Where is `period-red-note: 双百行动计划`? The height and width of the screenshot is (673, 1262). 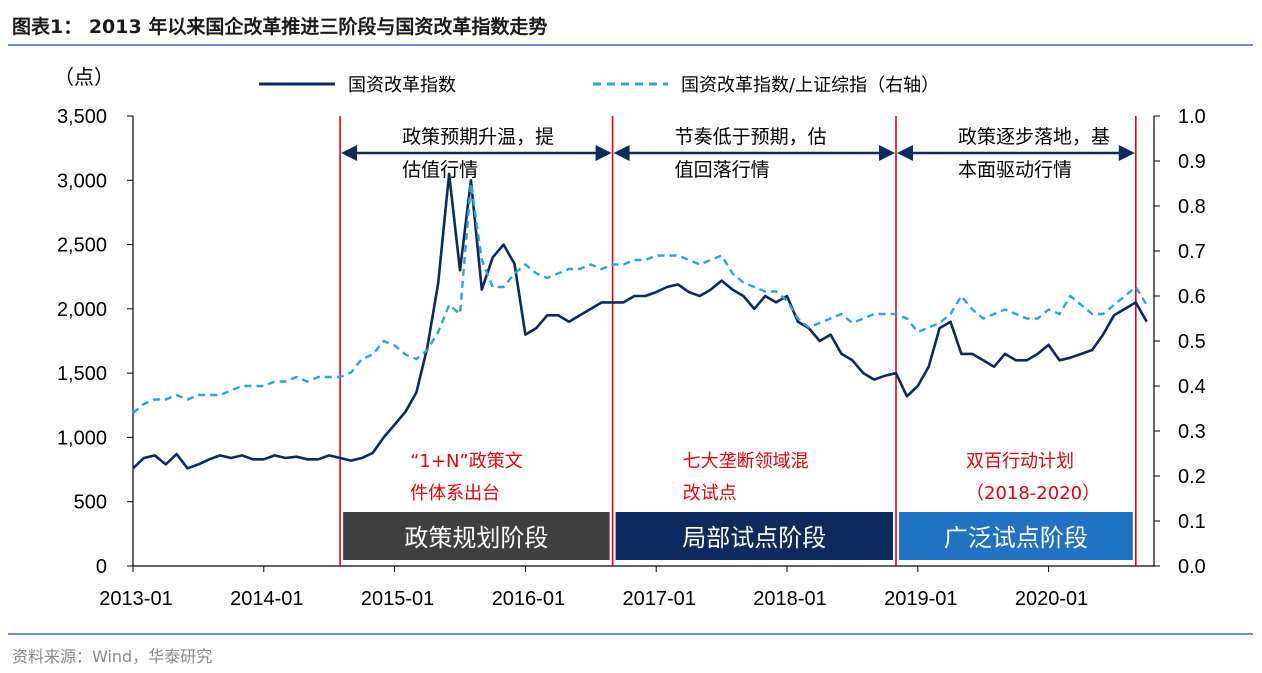 period-red-note: 双百行动计划 is located at coordinates (1020, 461).